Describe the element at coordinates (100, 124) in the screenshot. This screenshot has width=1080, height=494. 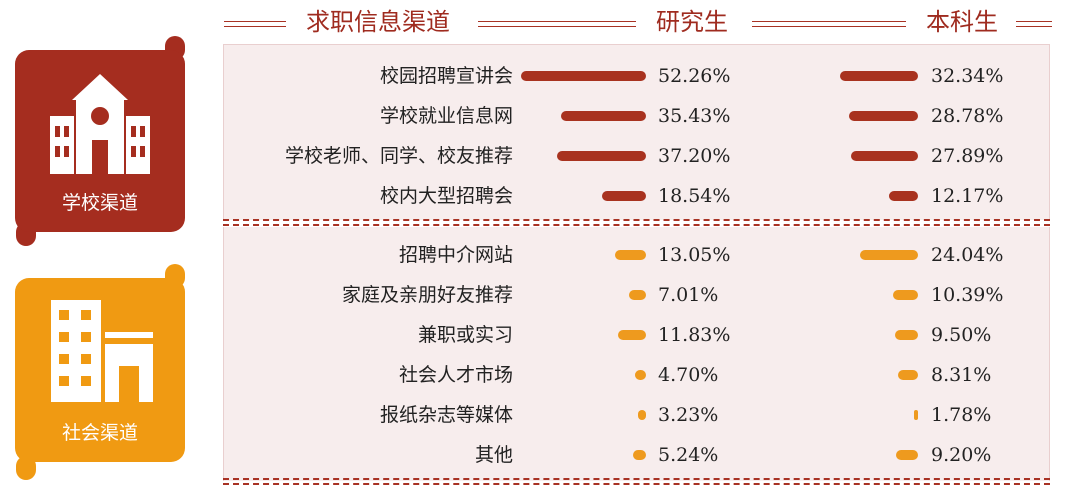
I see `school-building-icon` at that location.